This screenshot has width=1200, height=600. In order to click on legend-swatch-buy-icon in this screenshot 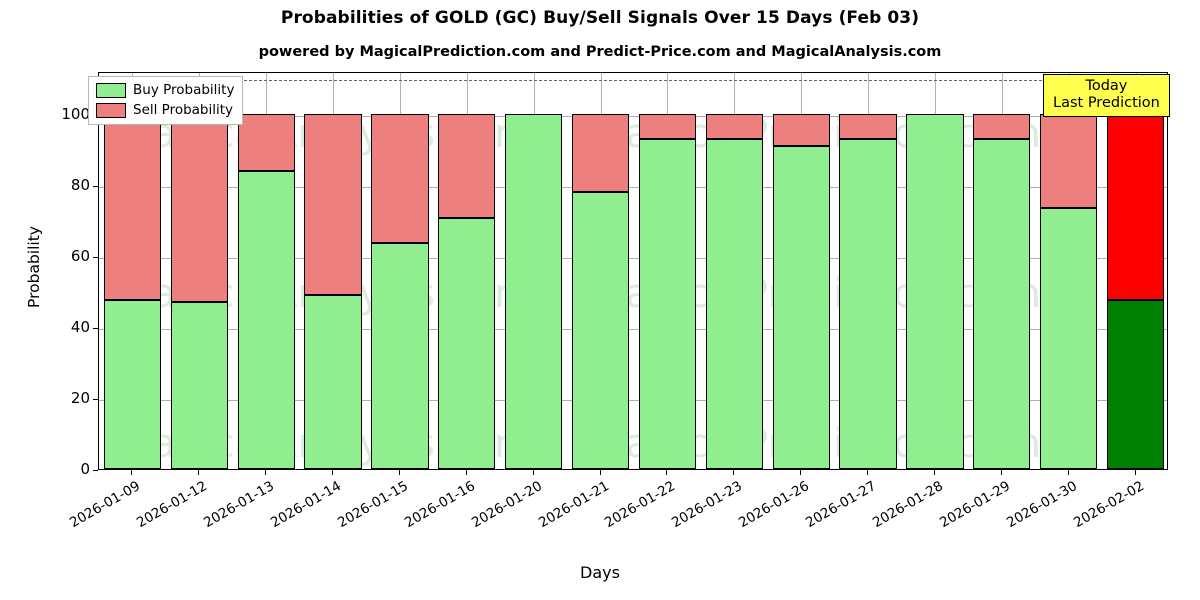, I will do `click(111, 90)`.